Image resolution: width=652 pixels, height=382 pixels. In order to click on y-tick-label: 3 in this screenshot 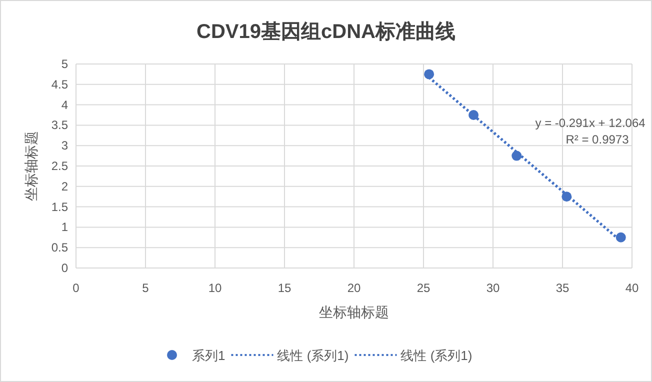, I will do `click(64, 145)`.